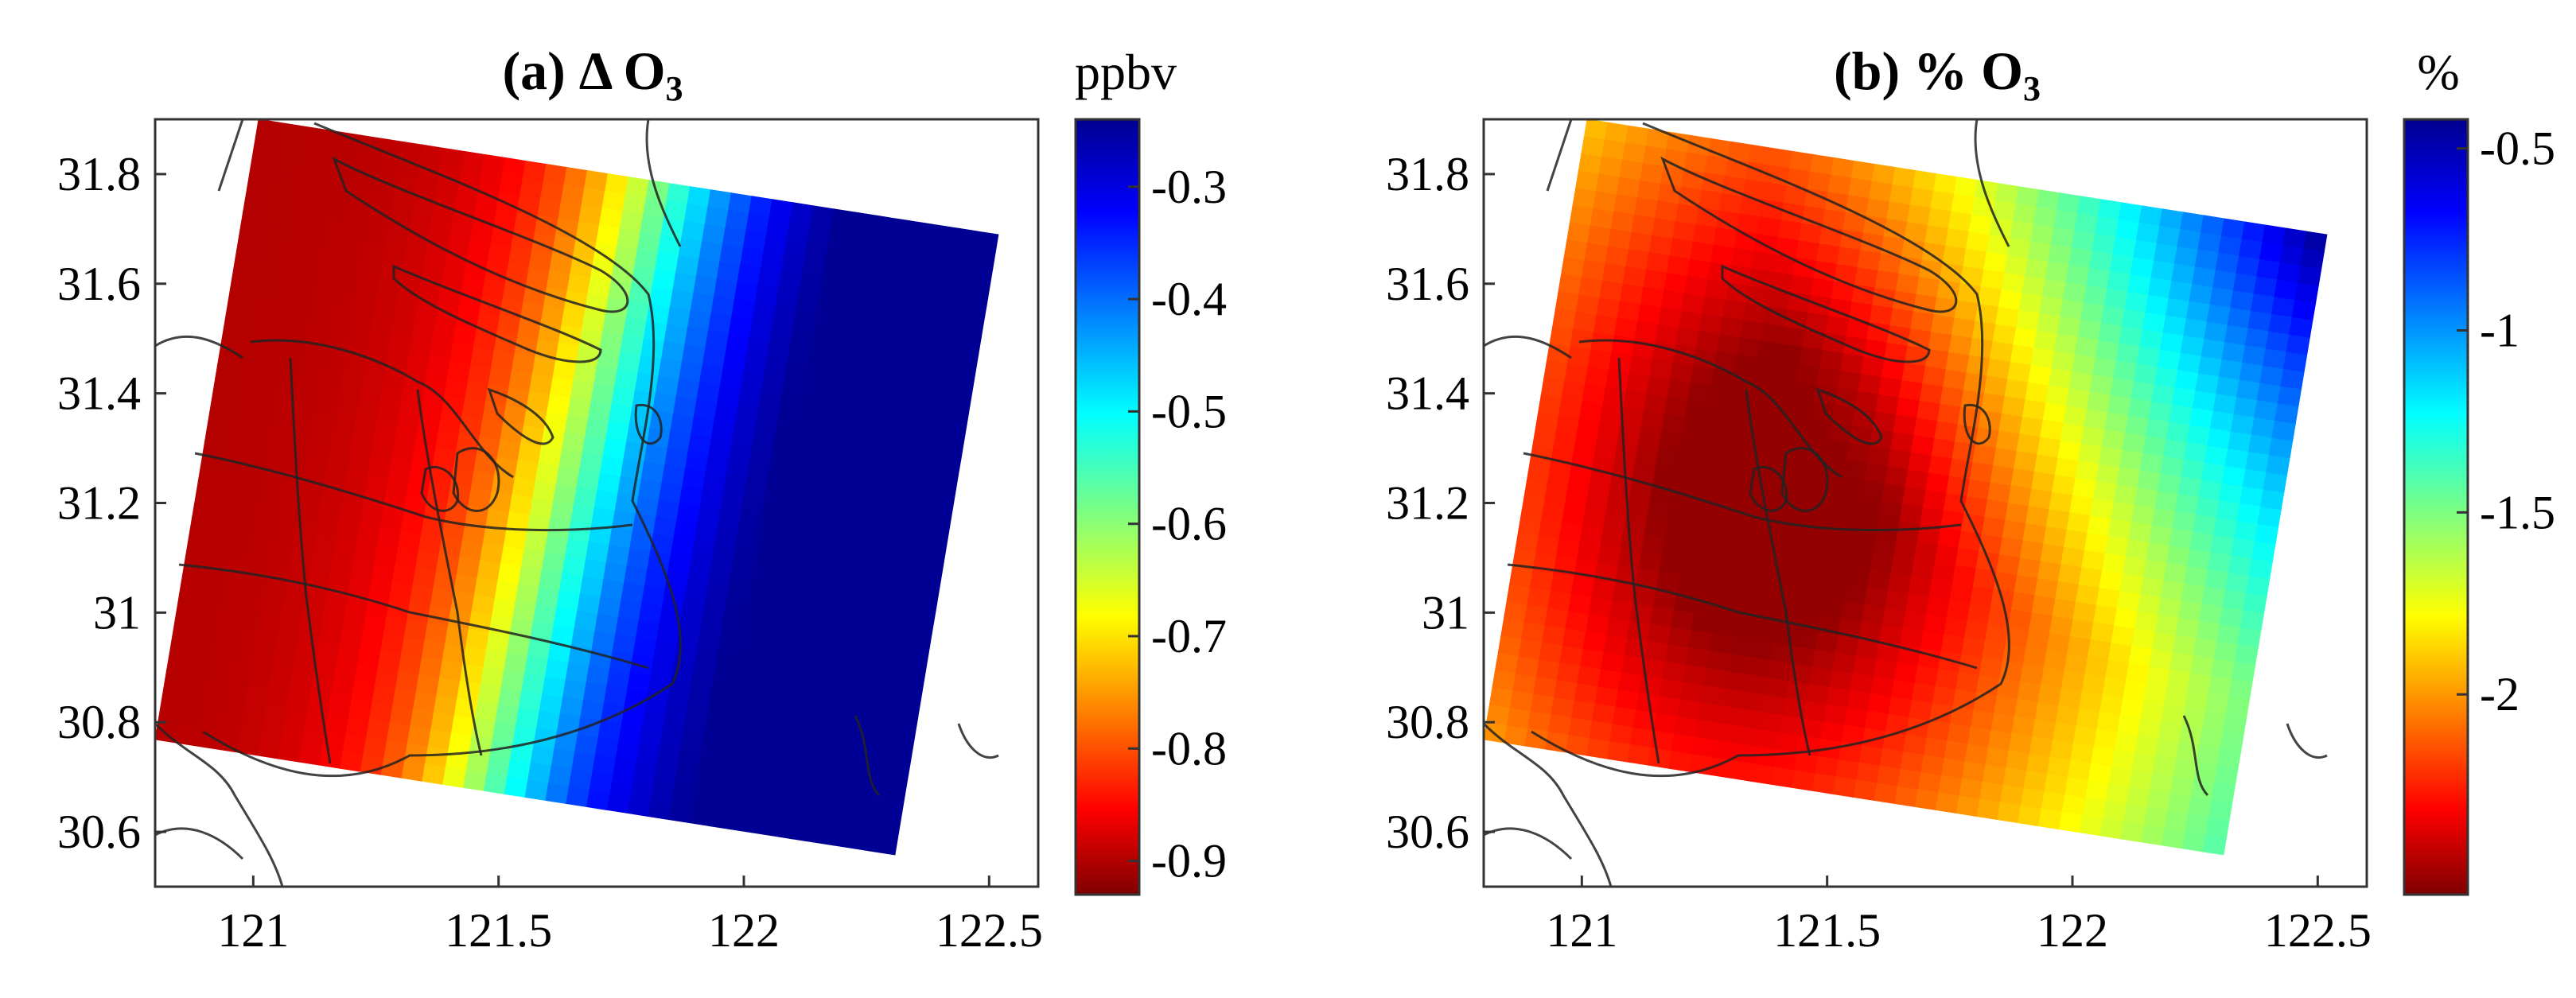  What do you see at coordinates (1446, 613) in the screenshot?
I see `y-tick-label: 31` at bounding box center [1446, 613].